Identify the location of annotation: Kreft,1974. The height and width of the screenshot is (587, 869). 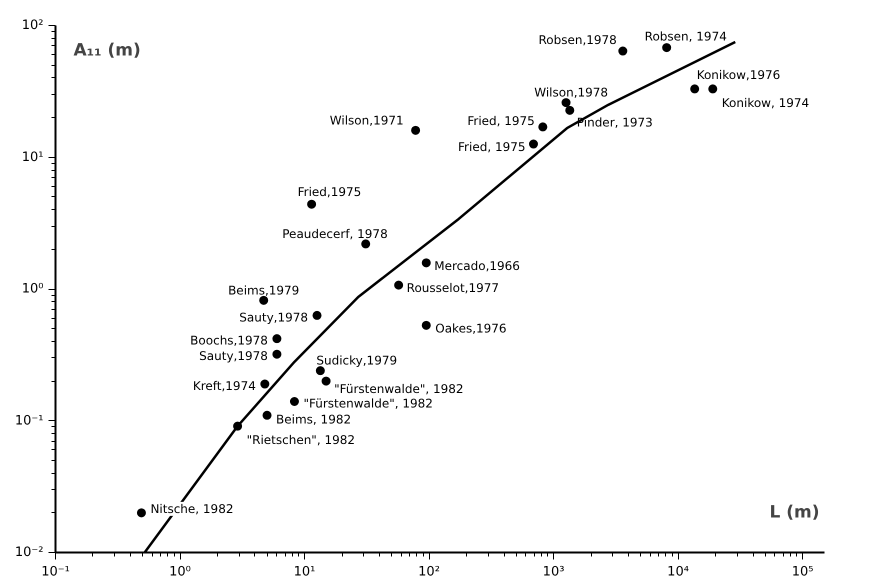
(224, 386).